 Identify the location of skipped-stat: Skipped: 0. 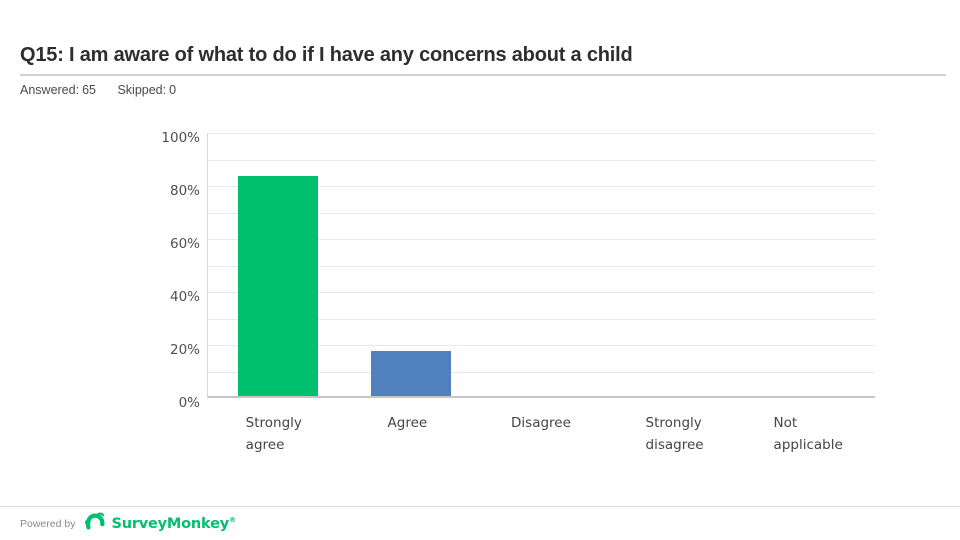
(146, 90).